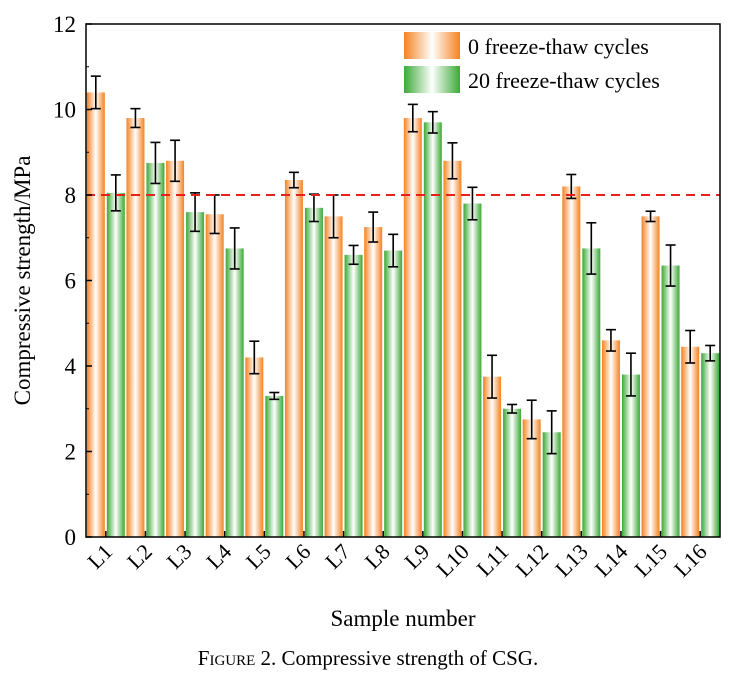 The image size is (736, 683). What do you see at coordinates (234, 392) in the screenshot?
I see `bar-l4-series2` at bounding box center [234, 392].